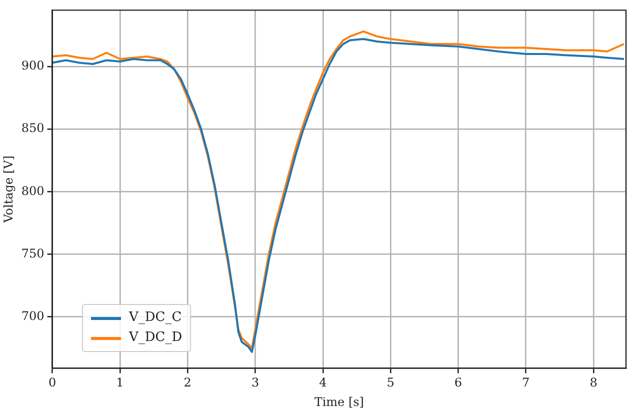 The height and width of the screenshot is (412, 628). Describe the element at coordinates (155, 318) in the screenshot. I see `legend-label: V_DC_C` at that location.